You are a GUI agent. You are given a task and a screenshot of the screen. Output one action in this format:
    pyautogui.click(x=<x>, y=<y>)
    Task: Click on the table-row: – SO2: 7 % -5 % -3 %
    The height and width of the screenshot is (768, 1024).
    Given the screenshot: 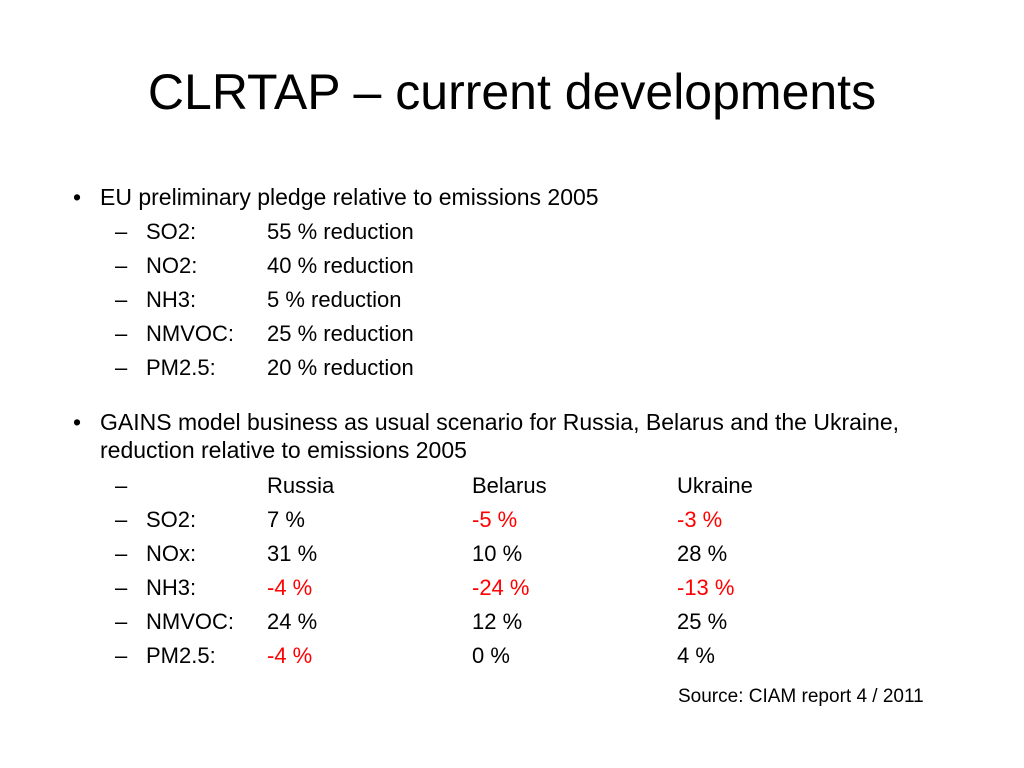 What is the action you would take?
    pyautogui.click(x=512, y=520)
    